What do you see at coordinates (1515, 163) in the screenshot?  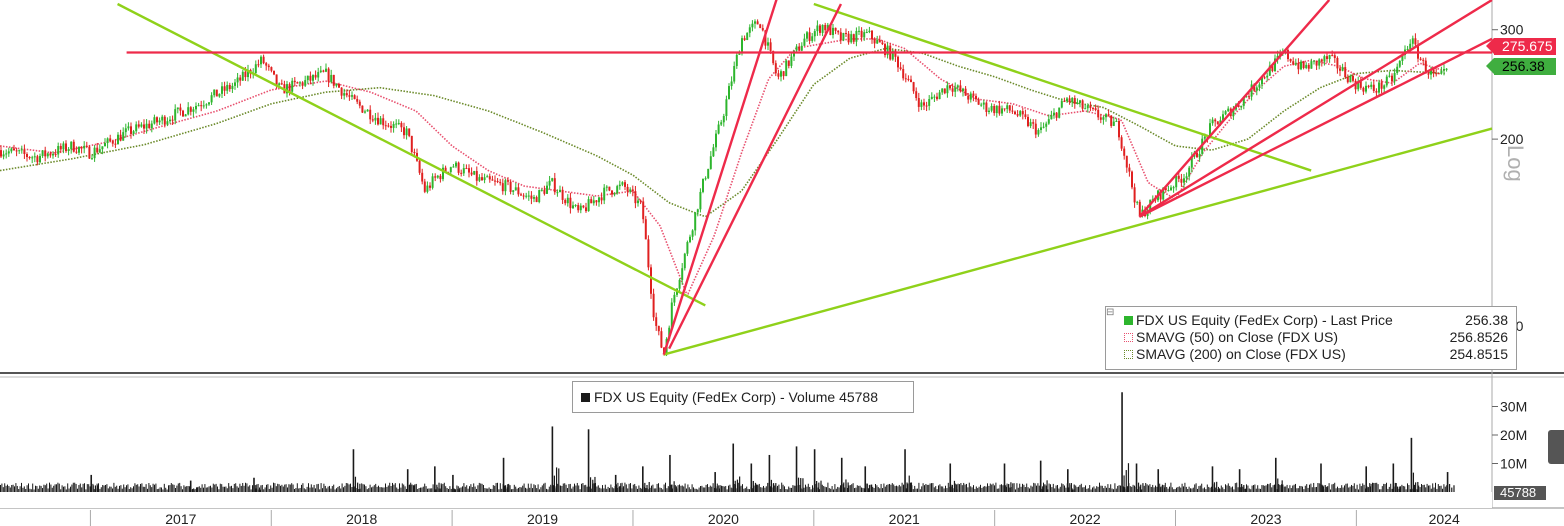 I see `log-scale-label: Log` at bounding box center [1515, 163].